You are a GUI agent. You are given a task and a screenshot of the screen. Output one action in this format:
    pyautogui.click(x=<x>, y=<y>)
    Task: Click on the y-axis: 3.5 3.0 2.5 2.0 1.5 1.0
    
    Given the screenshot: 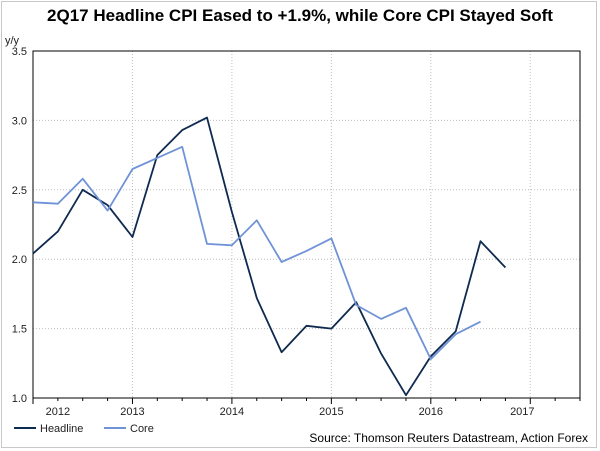 What is the action you would take?
    pyautogui.click(x=19, y=225)
    